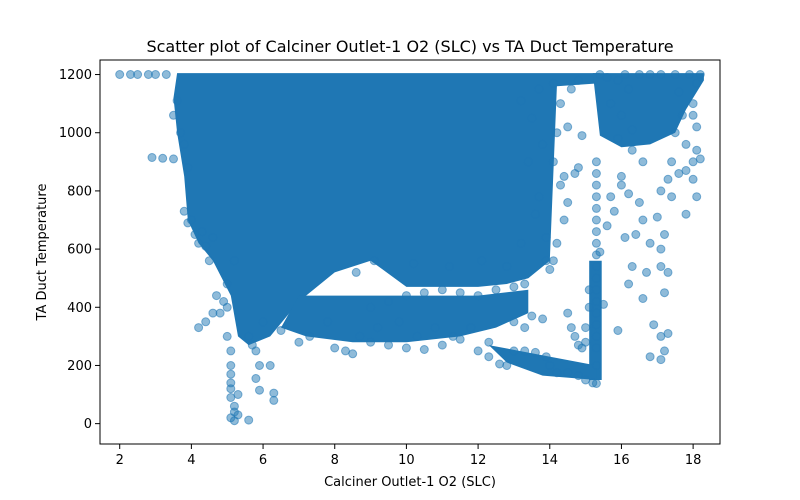  I want to click on x-tick-label: 18, so click(693, 460).